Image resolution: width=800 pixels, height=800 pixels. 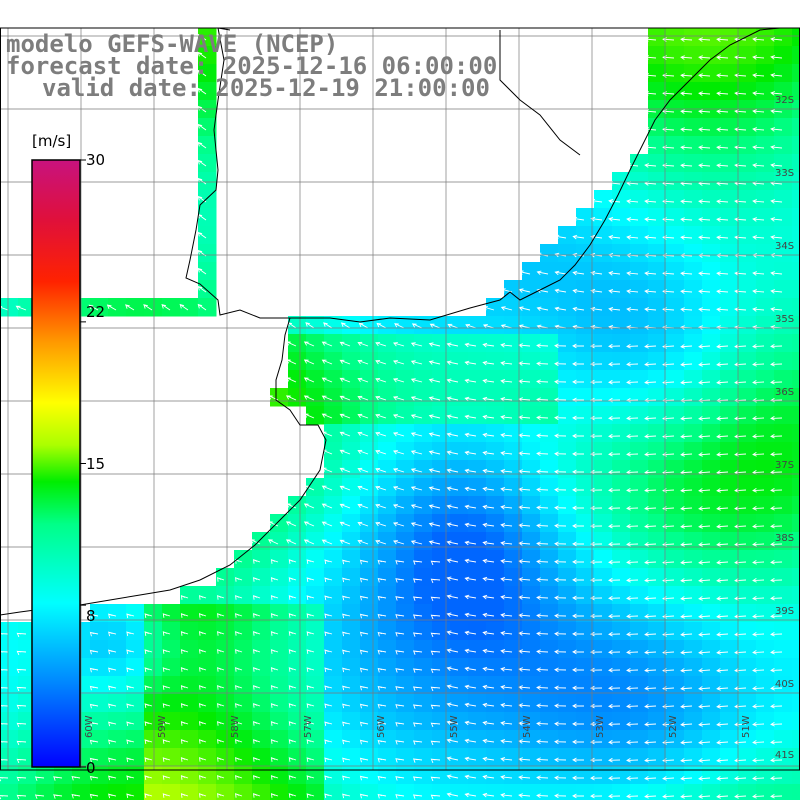 What do you see at coordinates (785, 246) in the screenshot?
I see `lat-label: 34S` at bounding box center [785, 246].